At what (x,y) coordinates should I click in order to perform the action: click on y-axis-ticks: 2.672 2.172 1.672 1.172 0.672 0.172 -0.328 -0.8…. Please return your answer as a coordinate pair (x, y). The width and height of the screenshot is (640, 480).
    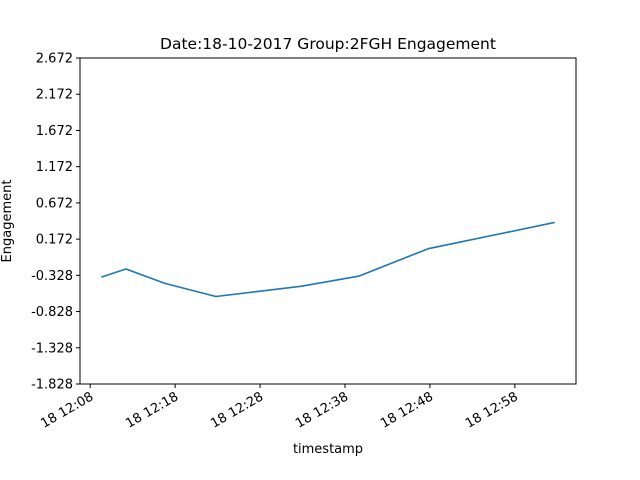
    Looking at the image, I should click on (55, 222).